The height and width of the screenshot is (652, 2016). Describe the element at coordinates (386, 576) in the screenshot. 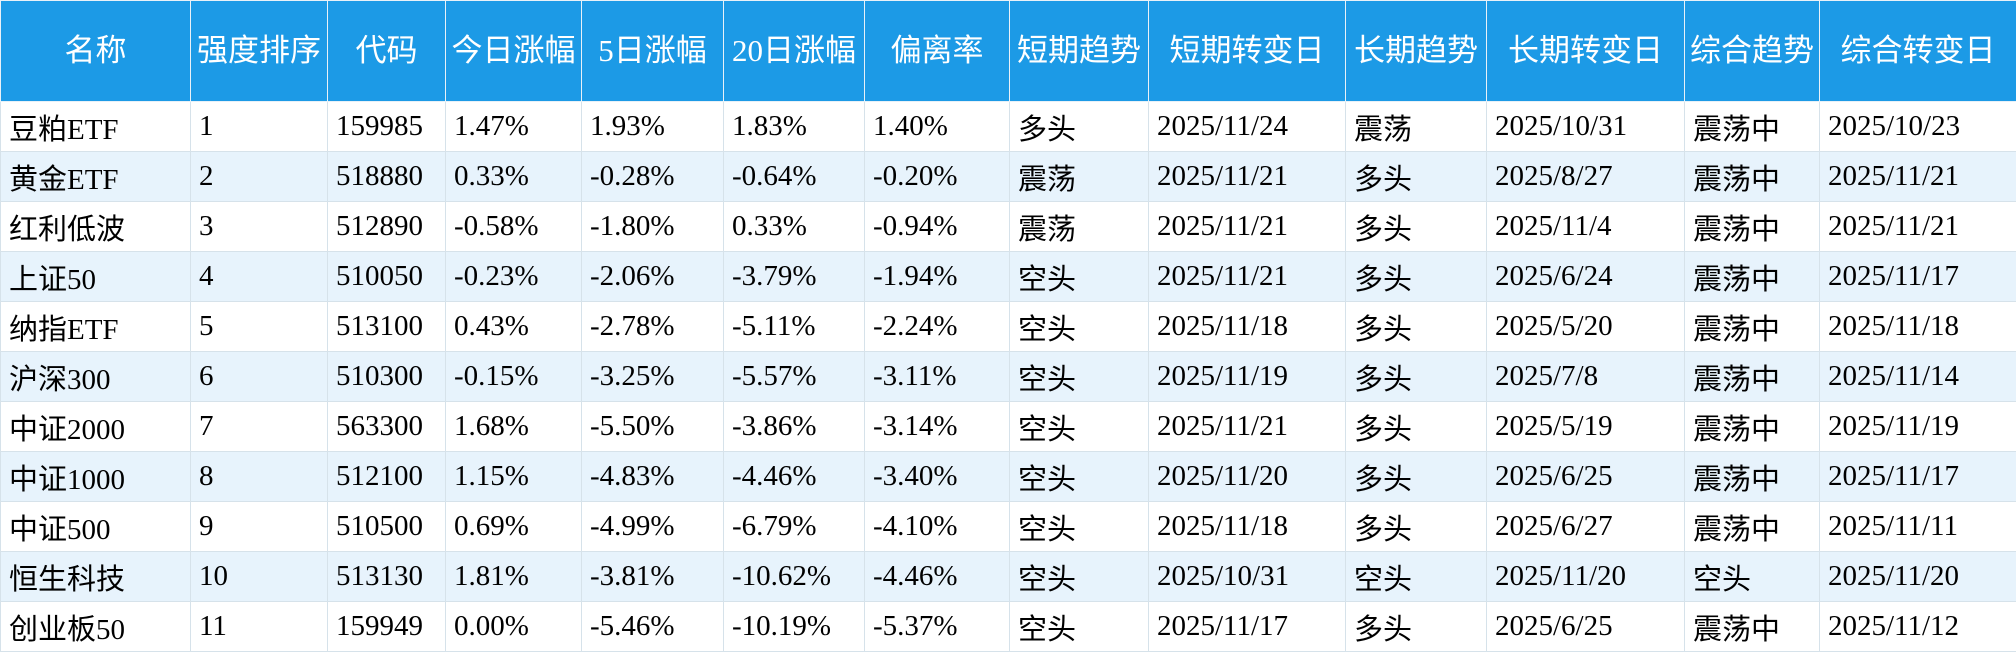

I see `table-cell: 513130` at that location.